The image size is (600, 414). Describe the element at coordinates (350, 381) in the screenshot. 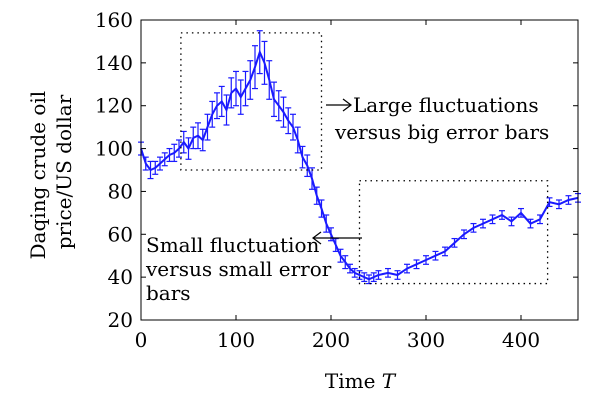

I see `x-axis-label-text: Time` at that location.